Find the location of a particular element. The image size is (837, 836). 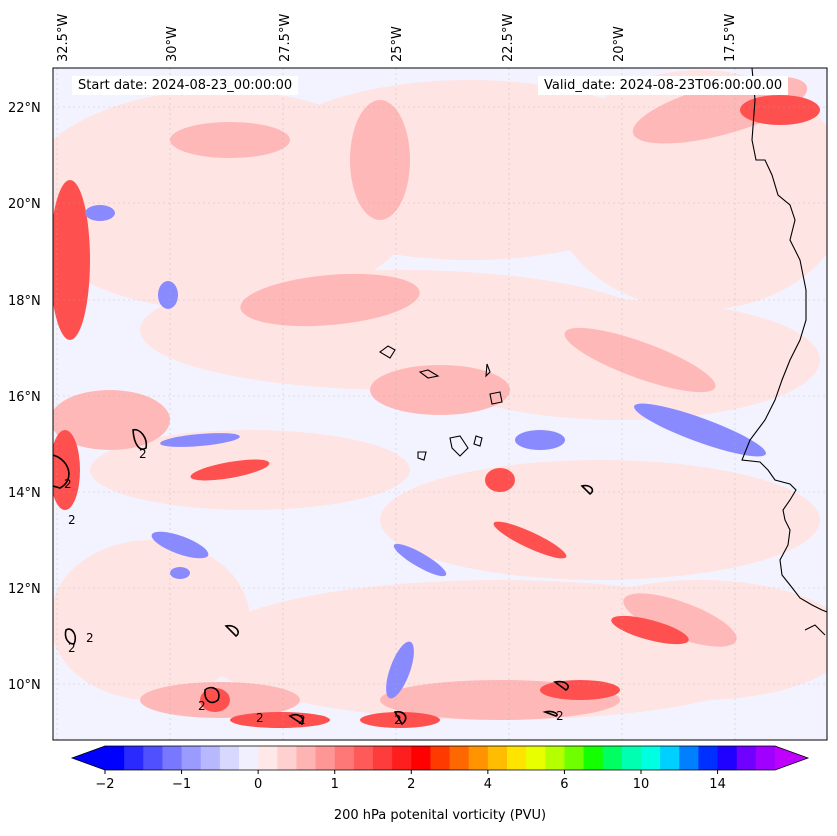

lat-label-18n: 18°N is located at coordinates (24, 301).